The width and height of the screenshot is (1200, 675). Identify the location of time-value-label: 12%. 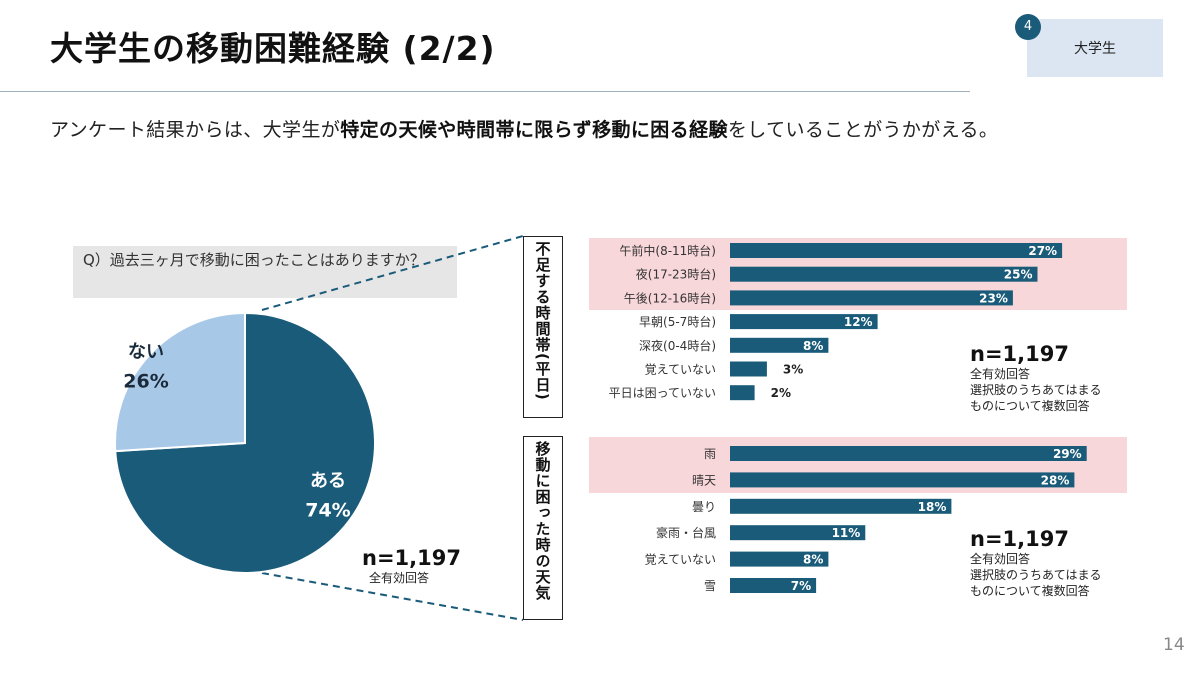
(858, 322).